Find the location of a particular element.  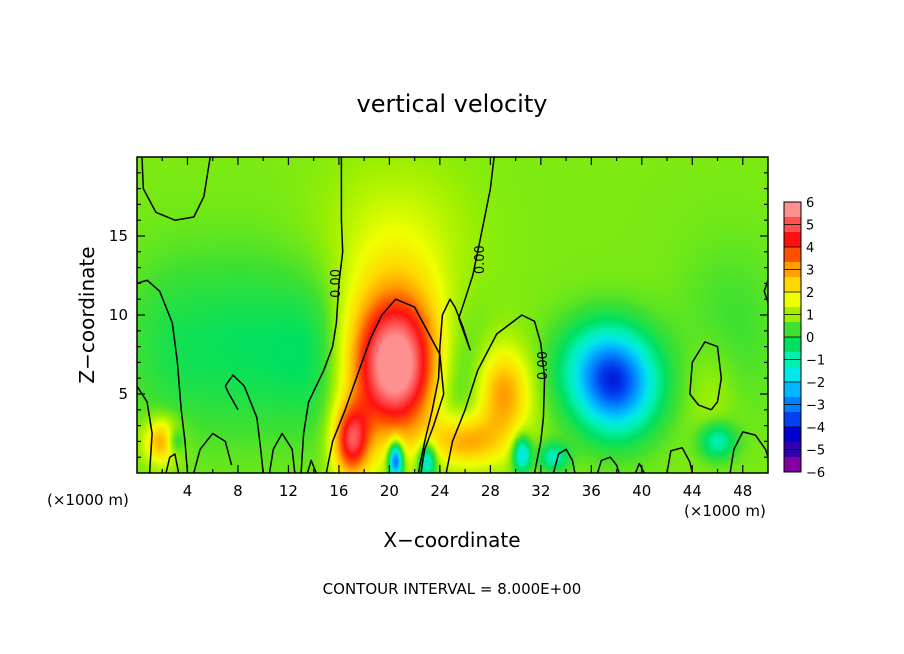

colorbar-tick-label: 3 is located at coordinates (810, 271).